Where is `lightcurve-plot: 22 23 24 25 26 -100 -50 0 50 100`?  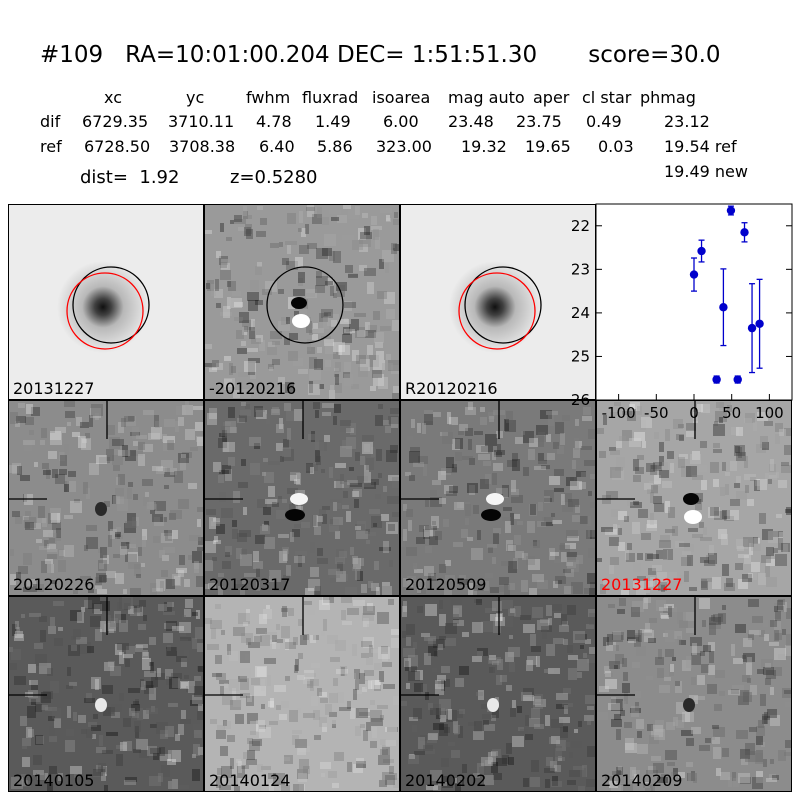 lightcurve-plot: 22 23 24 25 26 -100 -50 0 50 100 is located at coordinates (682, 312).